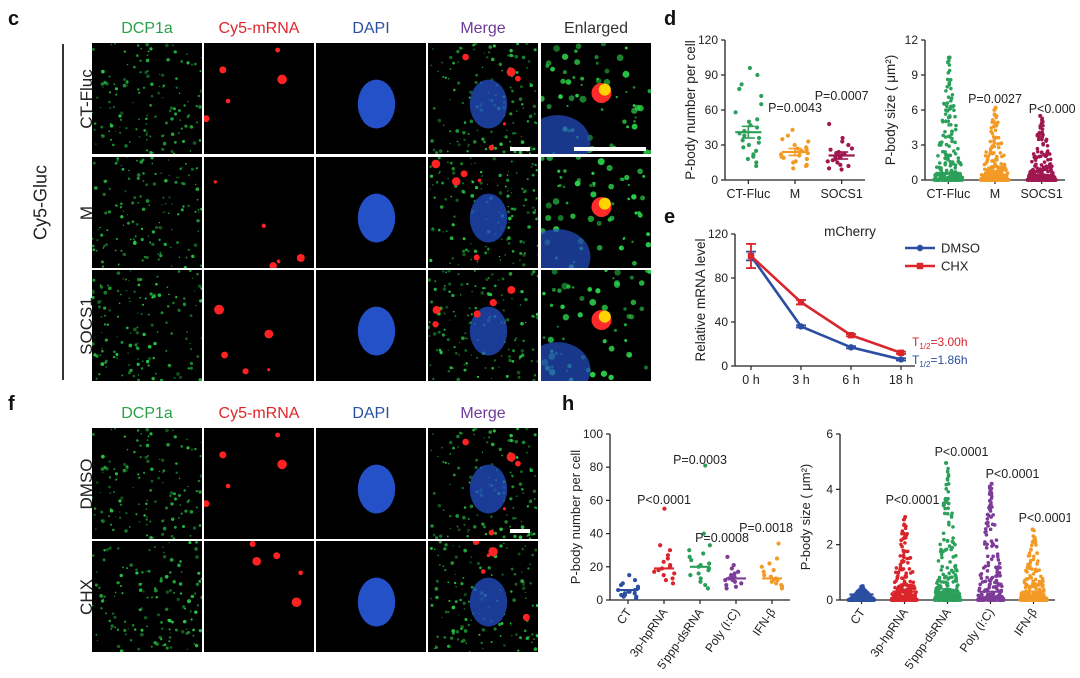 The width and height of the screenshot is (1080, 678). I want to click on x-tick-label: M, so click(995, 194).